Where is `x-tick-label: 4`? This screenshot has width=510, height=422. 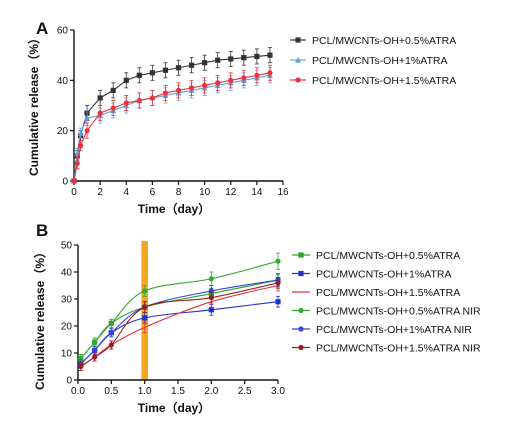
x-tick-label: 4 is located at coordinates (126, 192).